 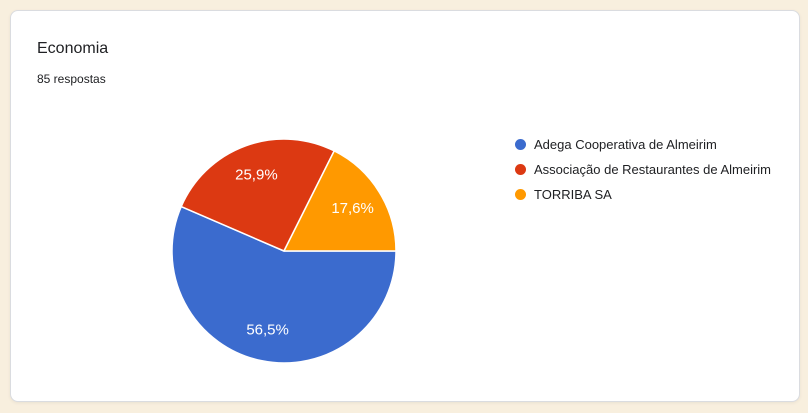 I want to click on response-count: 85 respostas, so click(x=71, y=79).